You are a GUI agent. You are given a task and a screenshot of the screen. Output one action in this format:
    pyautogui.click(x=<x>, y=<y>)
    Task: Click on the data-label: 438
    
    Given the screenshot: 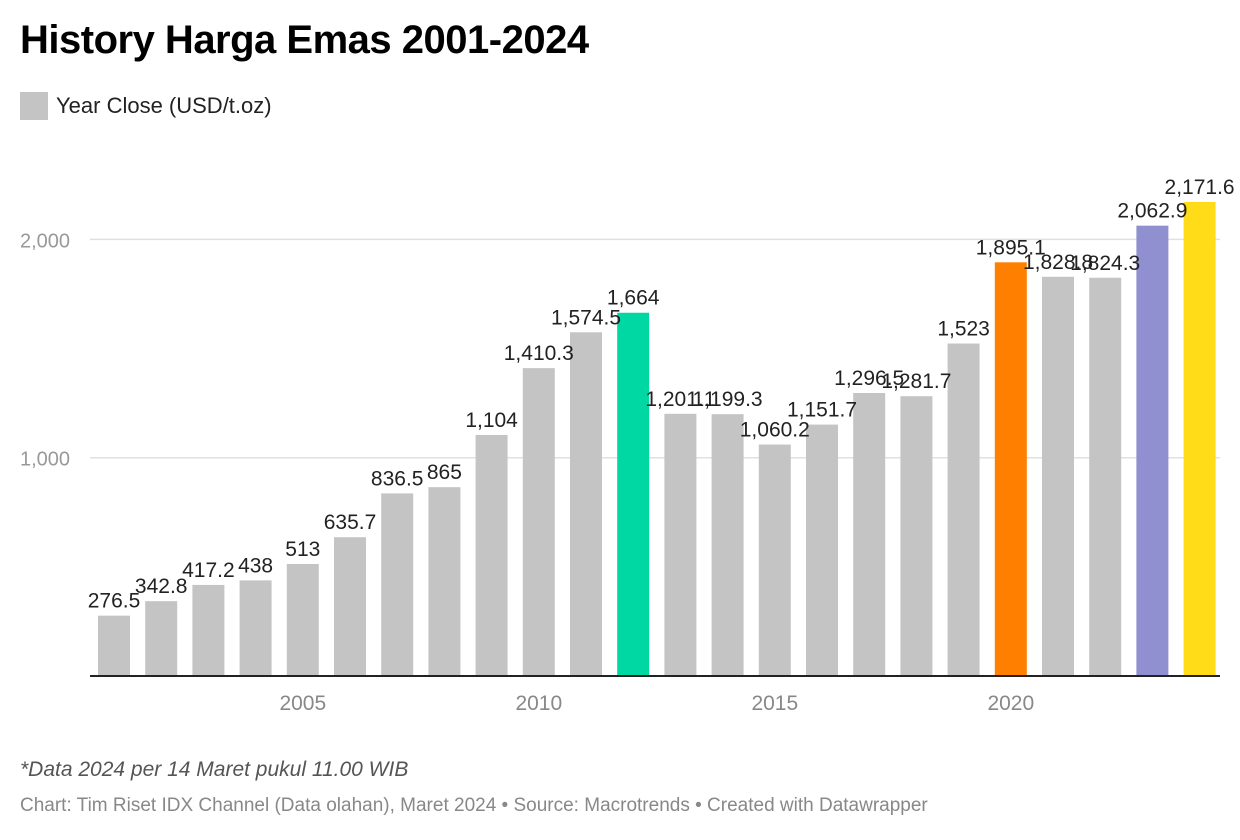 What is the action you would take?
    pyautogui.click(x=255, y=565)
    